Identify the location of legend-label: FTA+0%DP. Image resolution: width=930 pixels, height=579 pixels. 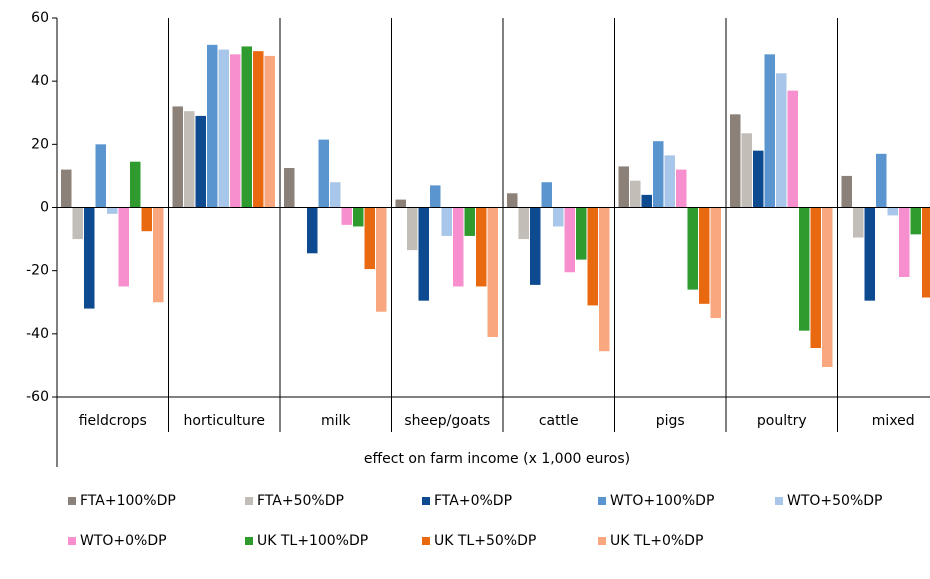
(473, 501).